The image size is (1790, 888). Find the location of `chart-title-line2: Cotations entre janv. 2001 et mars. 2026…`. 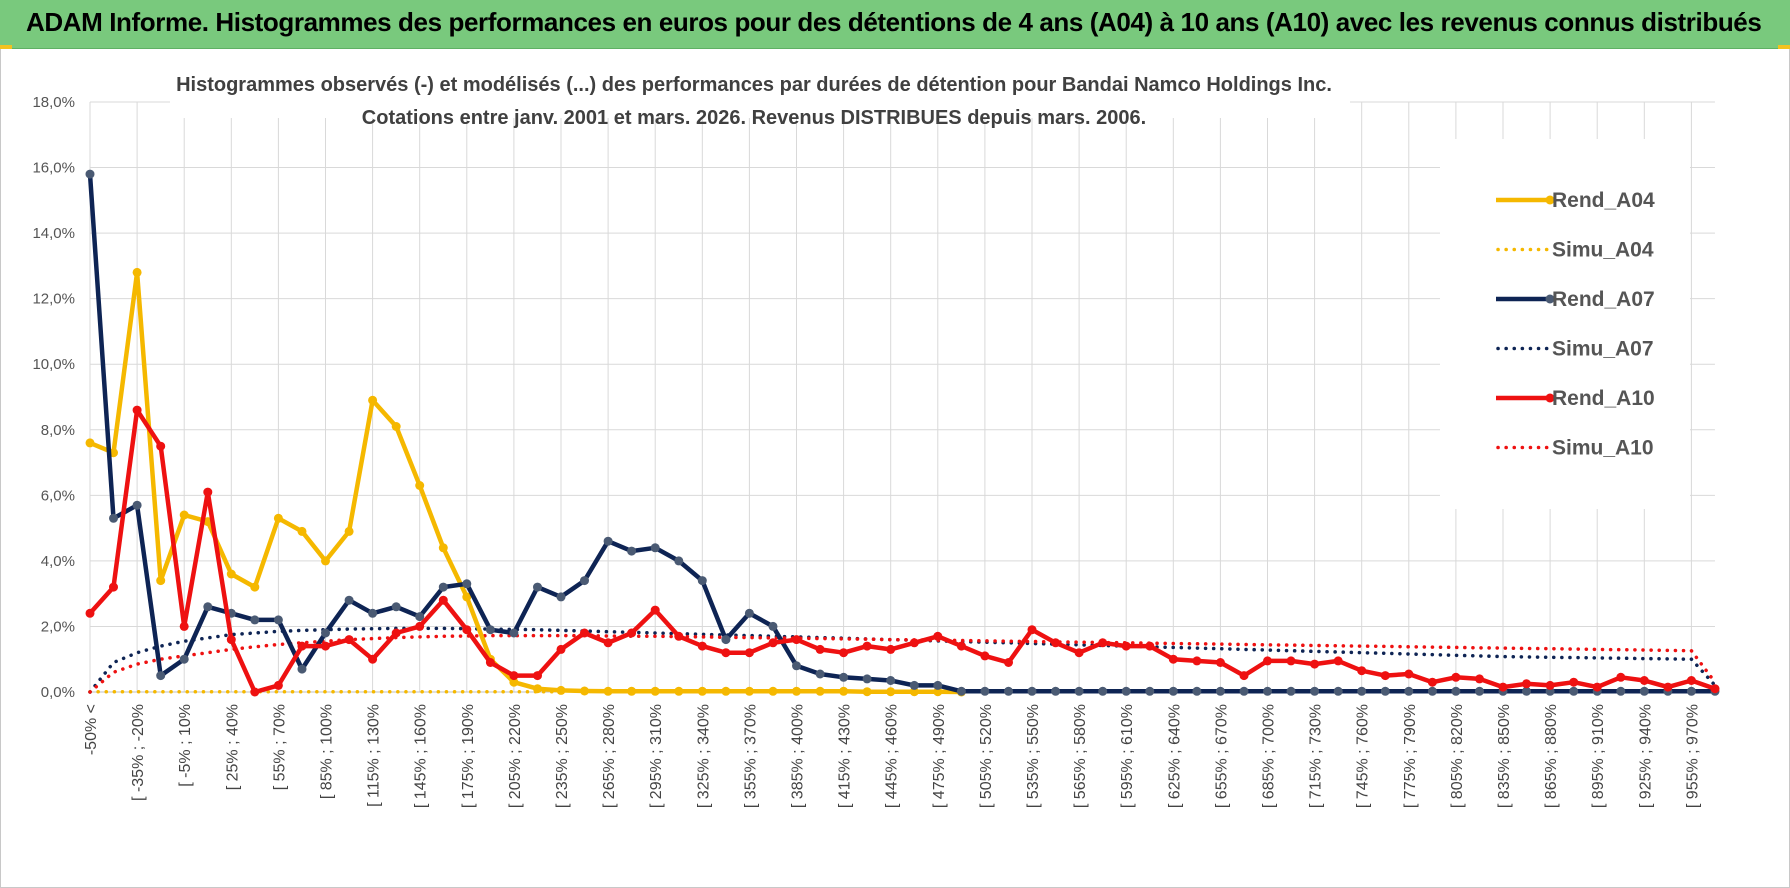

chart-title-line2: Cotations entre janv. 2001 et mars. 2026… is located at coordinates (754, 118).